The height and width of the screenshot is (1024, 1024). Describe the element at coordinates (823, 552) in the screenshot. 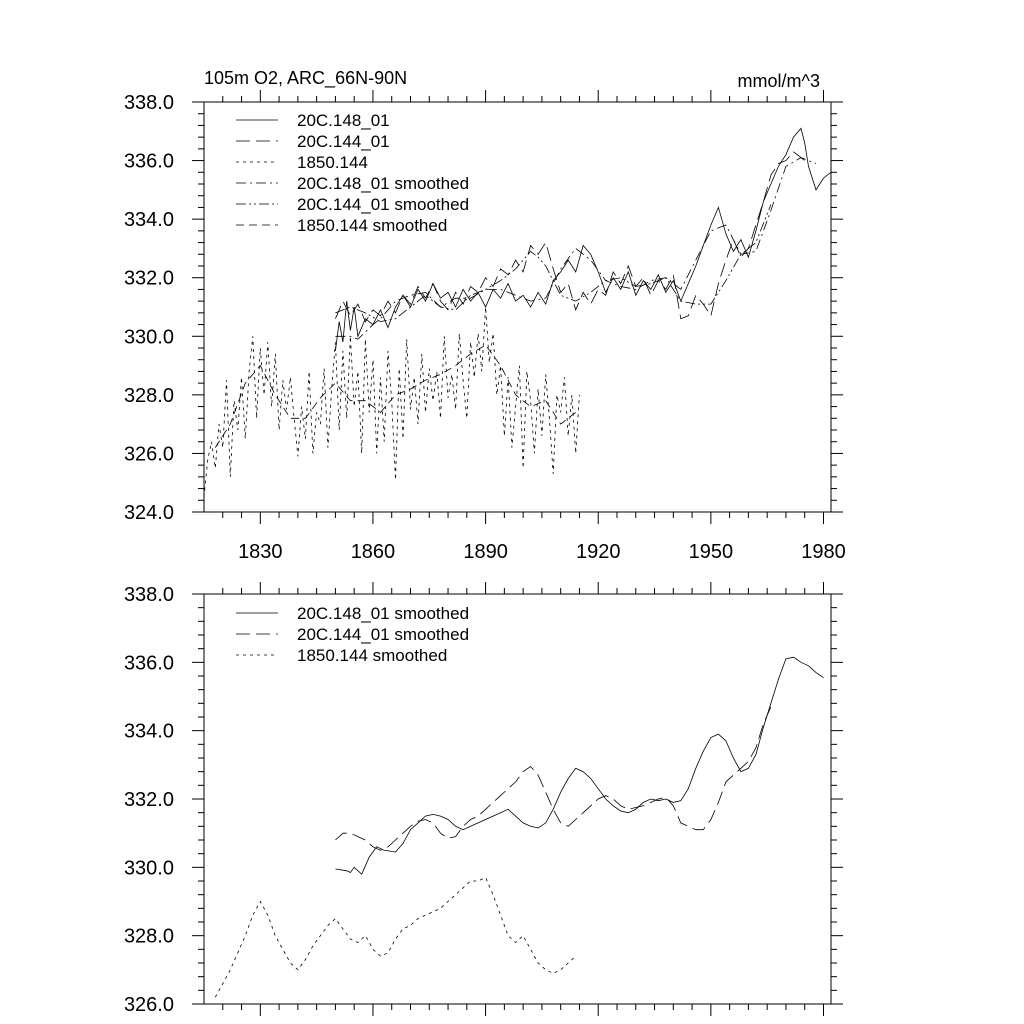

I see `x-tick-label: 1980` at that location.